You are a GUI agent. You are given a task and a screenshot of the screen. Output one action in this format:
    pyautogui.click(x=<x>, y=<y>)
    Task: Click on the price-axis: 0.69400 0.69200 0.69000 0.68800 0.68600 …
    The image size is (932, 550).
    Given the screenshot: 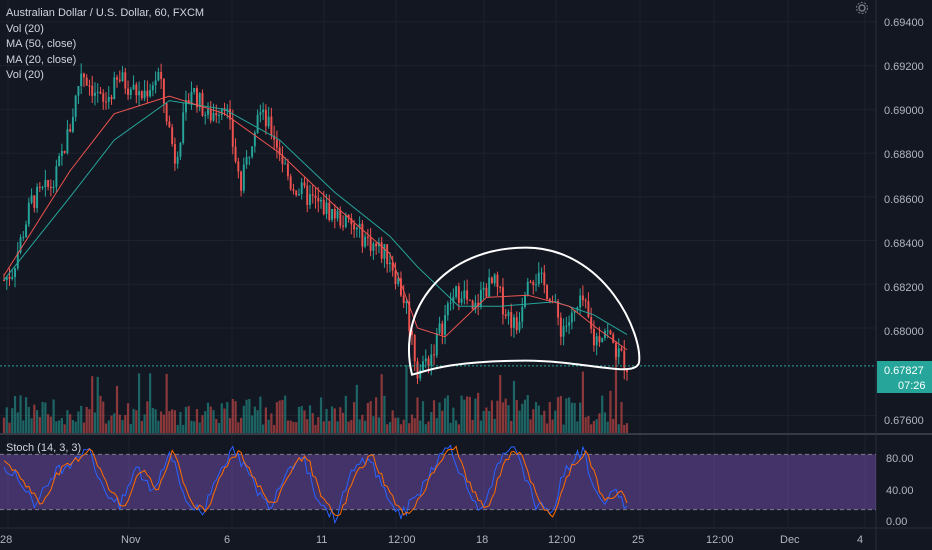 What is the action you would take?
    pyautogui.click(x=904, y=222)
    